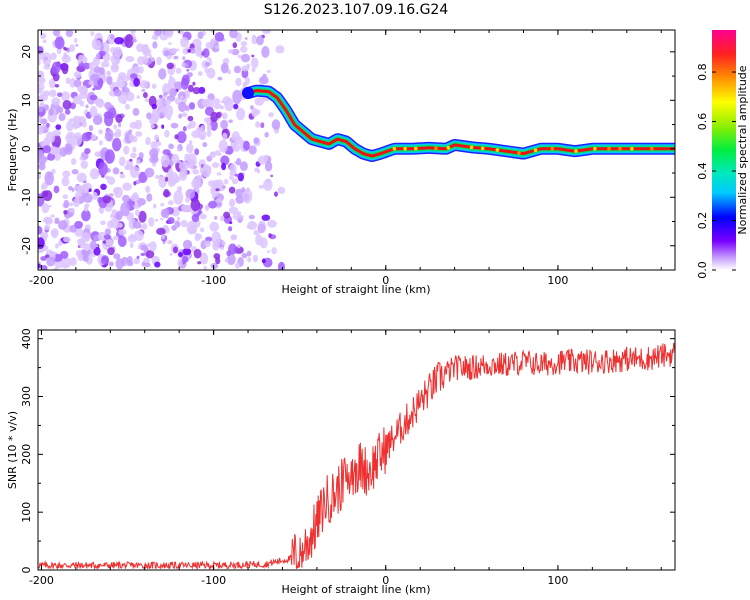  What do you see at coordinates (26, 197) in the screenshot?
I see `y-tick-label: -10` at bounding box center [26, 197].